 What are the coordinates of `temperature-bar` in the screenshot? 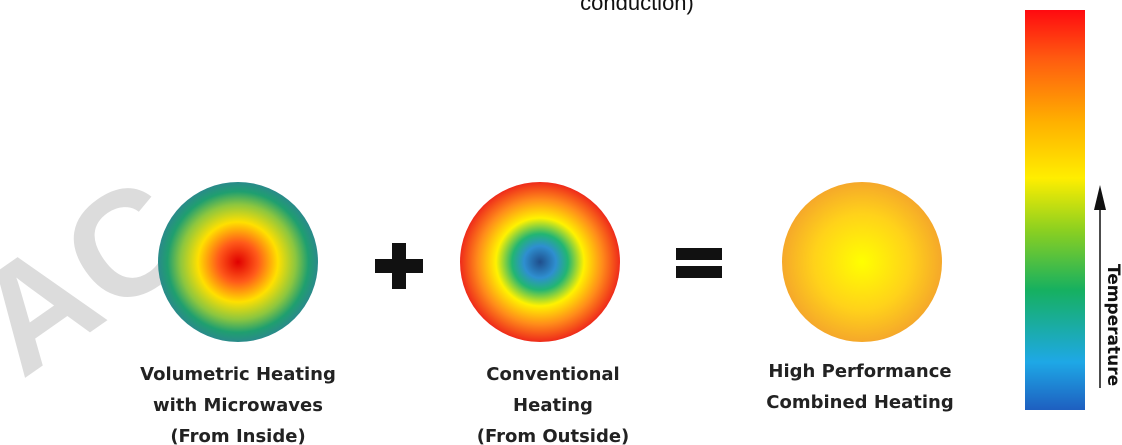 It's located at (1055, 210).